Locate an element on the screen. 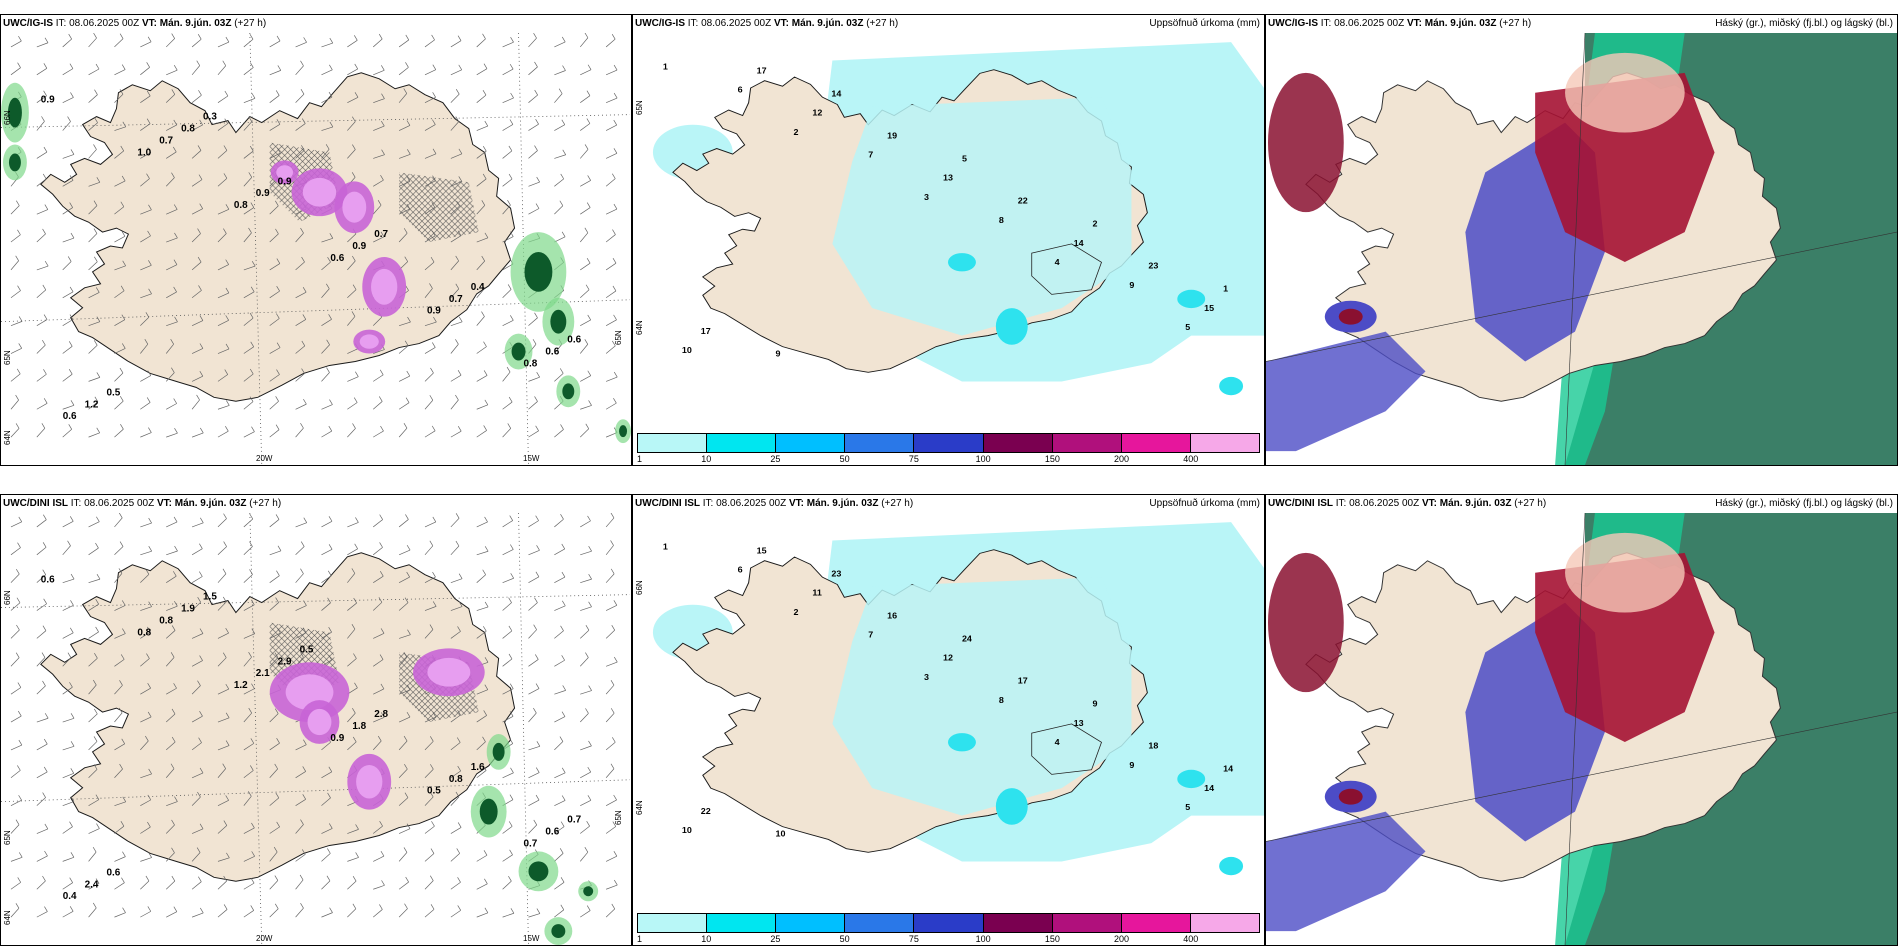 This screenshot has height=950, width=1900. longitude-line is located at coordinates (256, 249).